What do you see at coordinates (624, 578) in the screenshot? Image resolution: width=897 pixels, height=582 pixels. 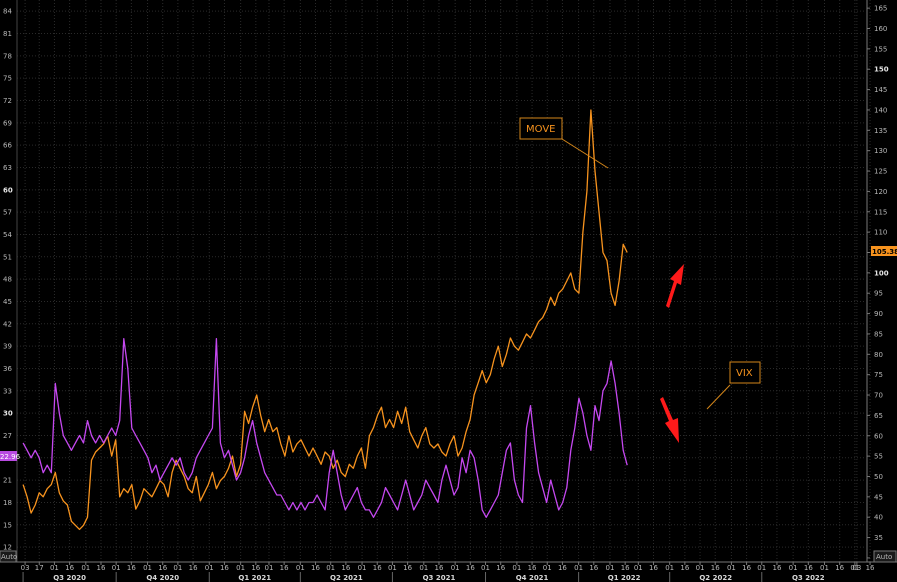 I see `x-period-label: Q1 2022` at bounding box center [624, 578].